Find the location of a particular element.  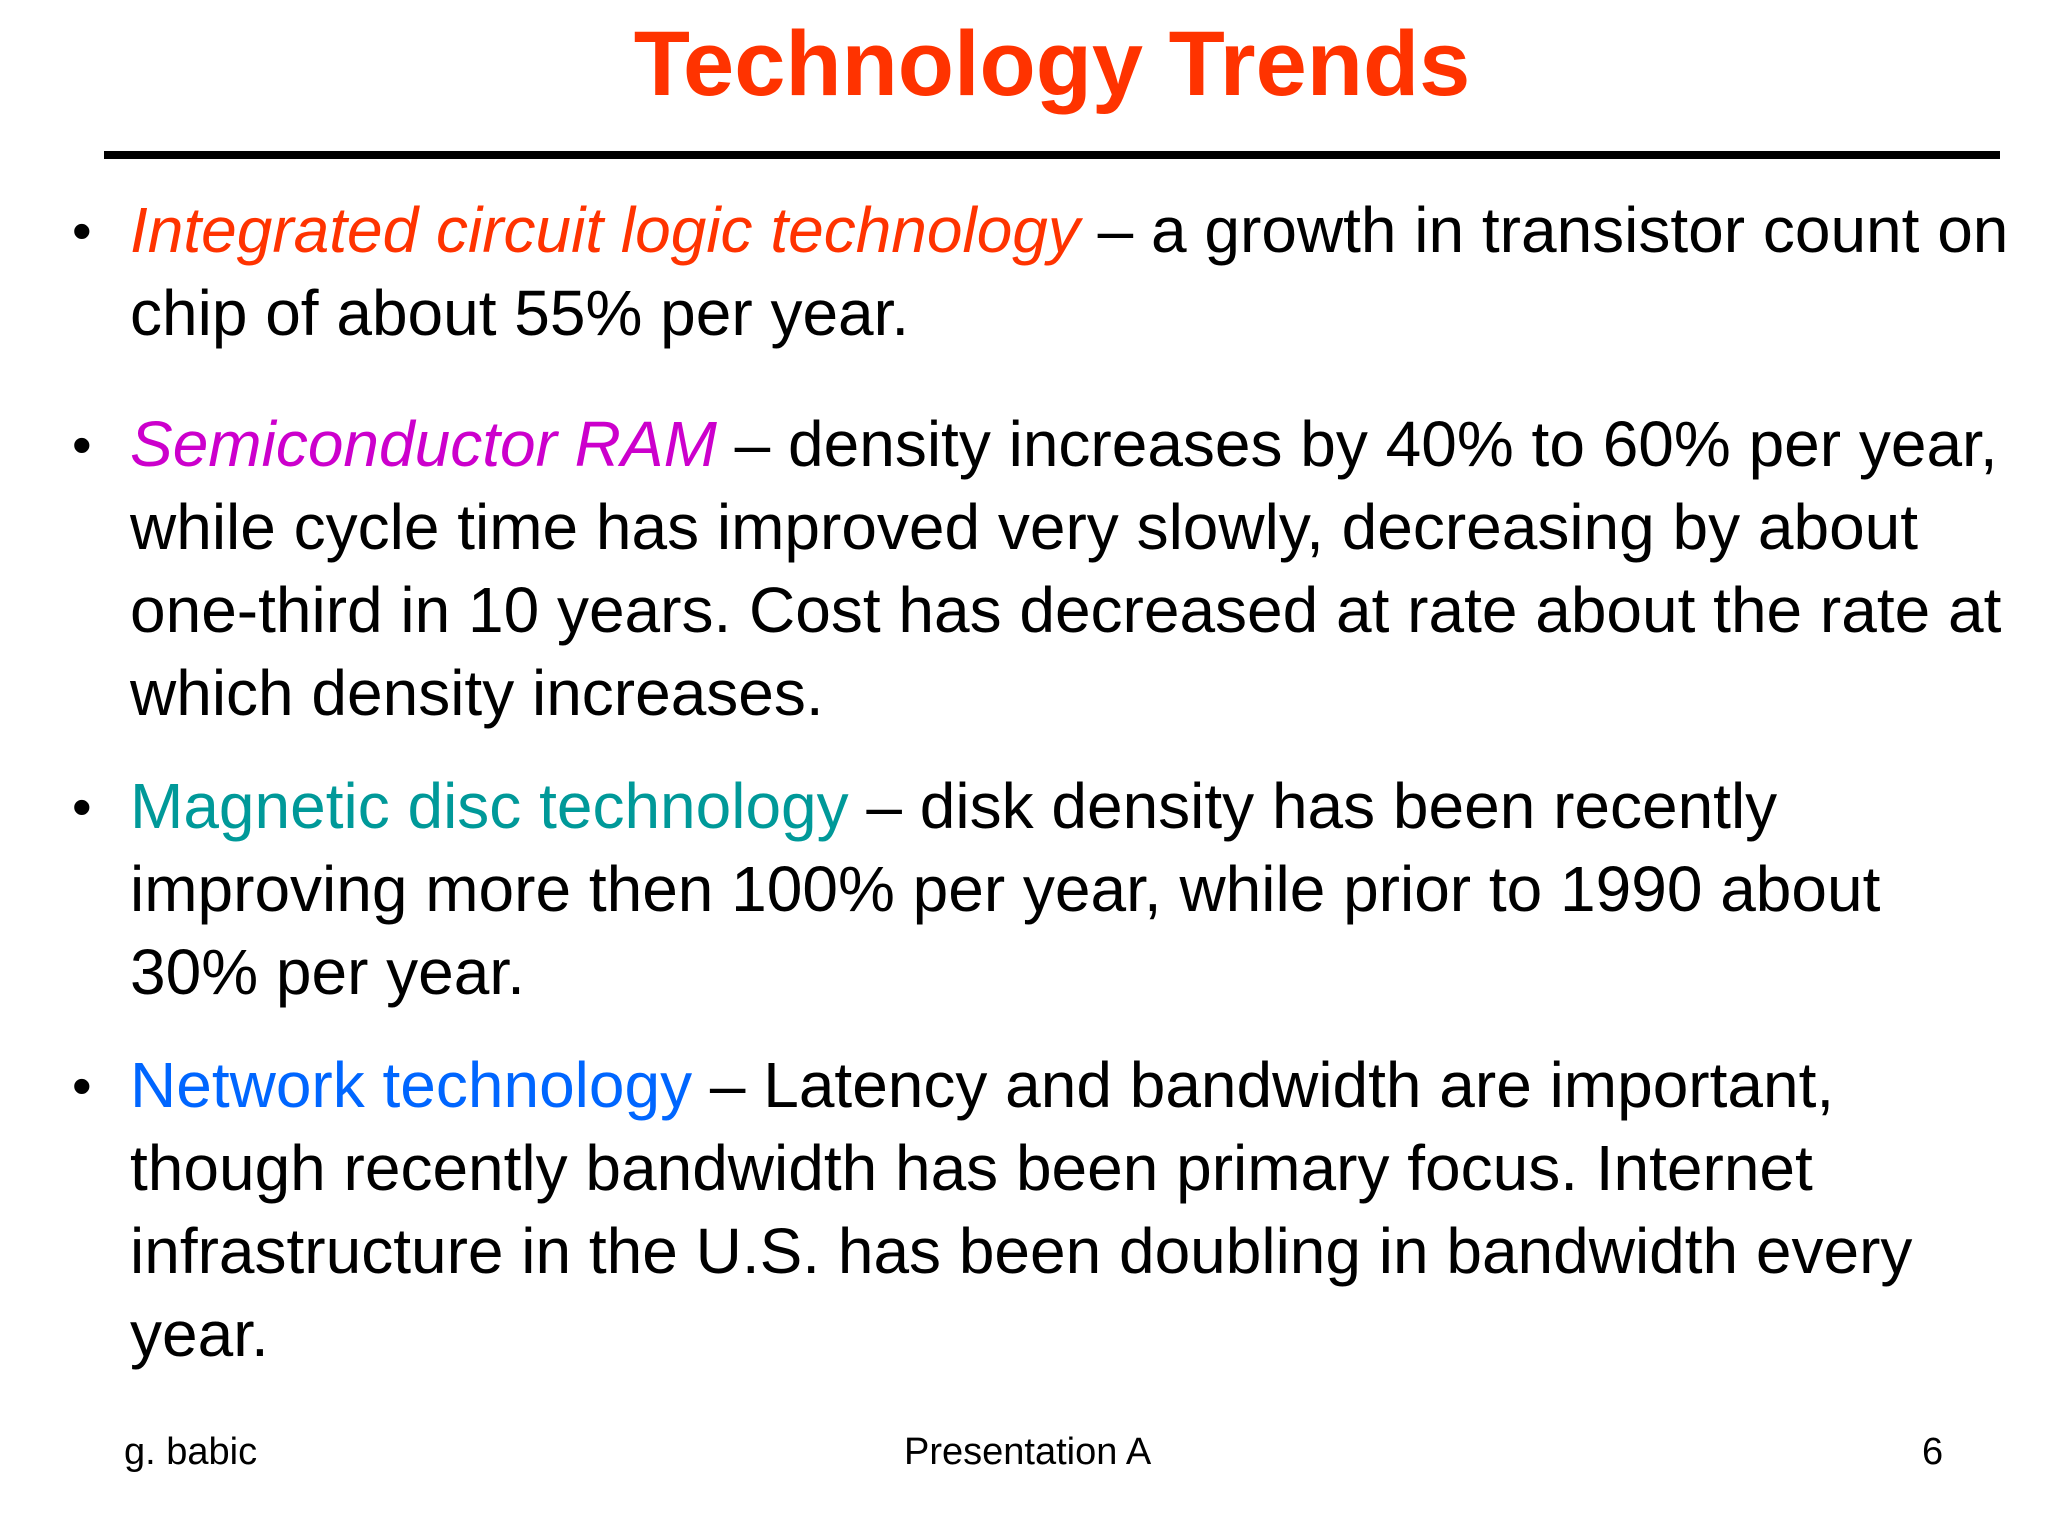

bullet-term: Magnetic disc technology is located at coordinates (489, 806).